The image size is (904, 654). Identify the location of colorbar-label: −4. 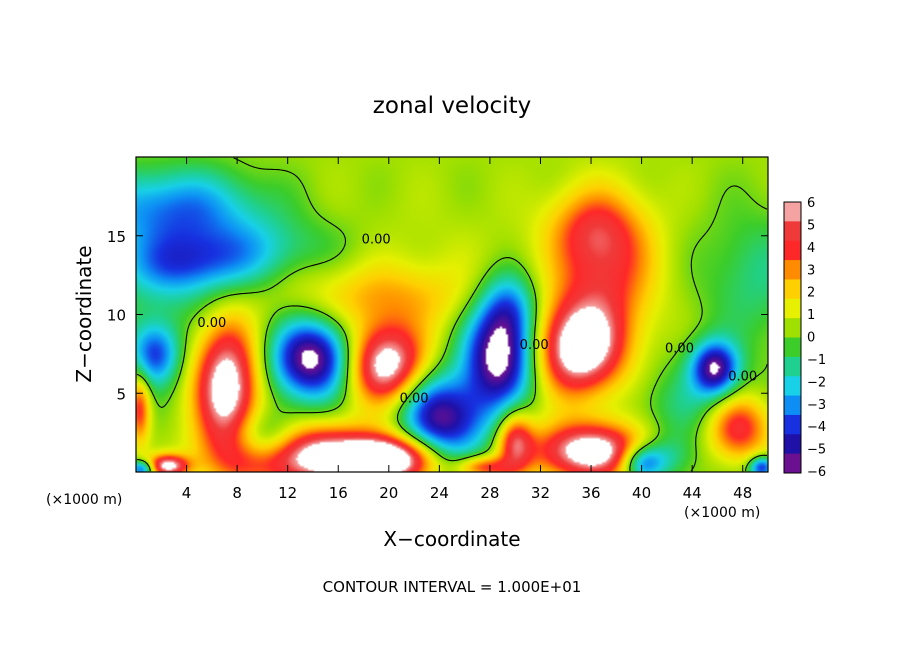
(816, 427).